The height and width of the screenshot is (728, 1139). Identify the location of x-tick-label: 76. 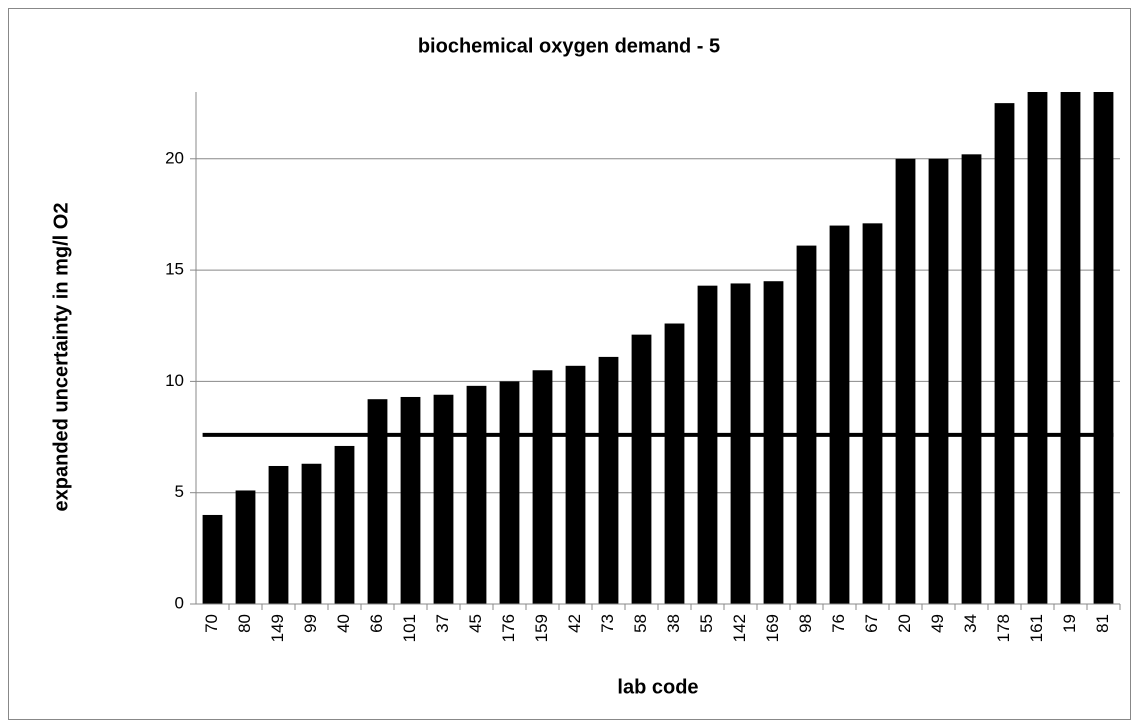
(838, 623).